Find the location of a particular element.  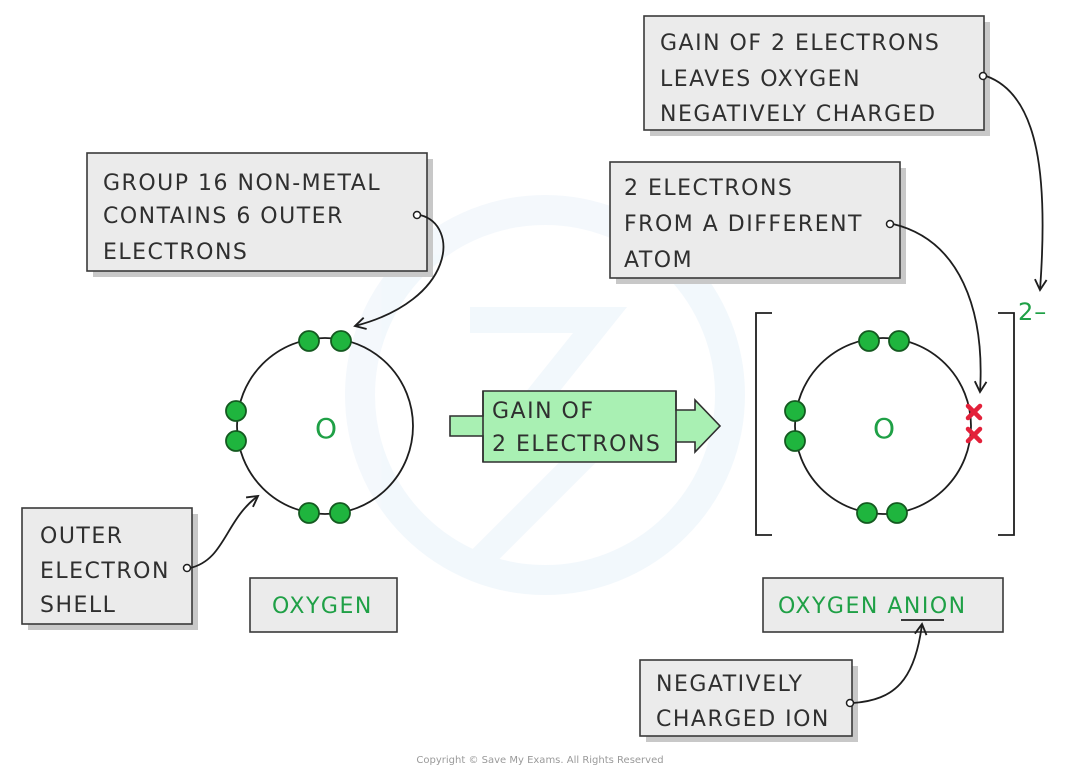

oxygen-atom: O is located at coordinates (319, 427).